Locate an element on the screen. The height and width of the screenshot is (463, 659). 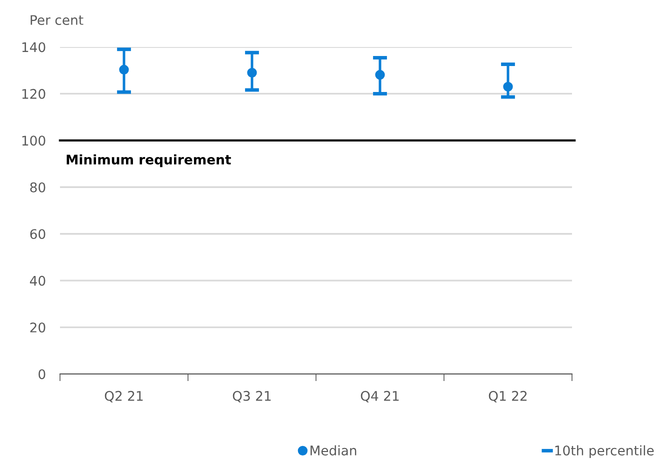
y-tick-label: 0 is located at coordinates (42, 374).